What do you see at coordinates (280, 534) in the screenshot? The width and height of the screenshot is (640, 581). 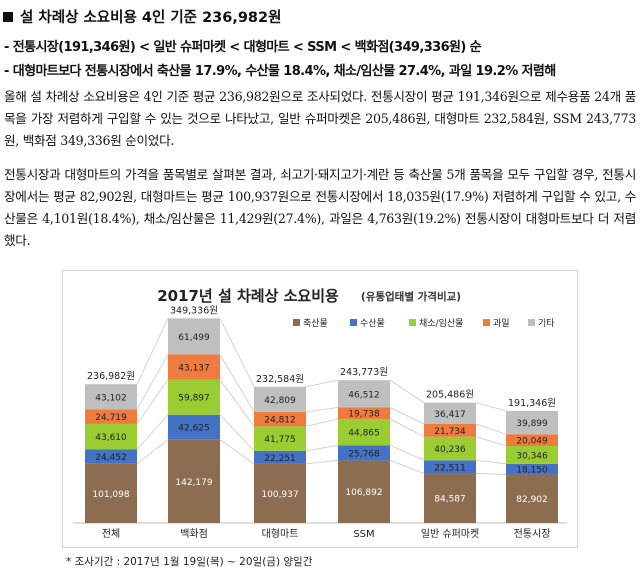 I see `category-label: 대형마트` at bounding box center [280, 534].